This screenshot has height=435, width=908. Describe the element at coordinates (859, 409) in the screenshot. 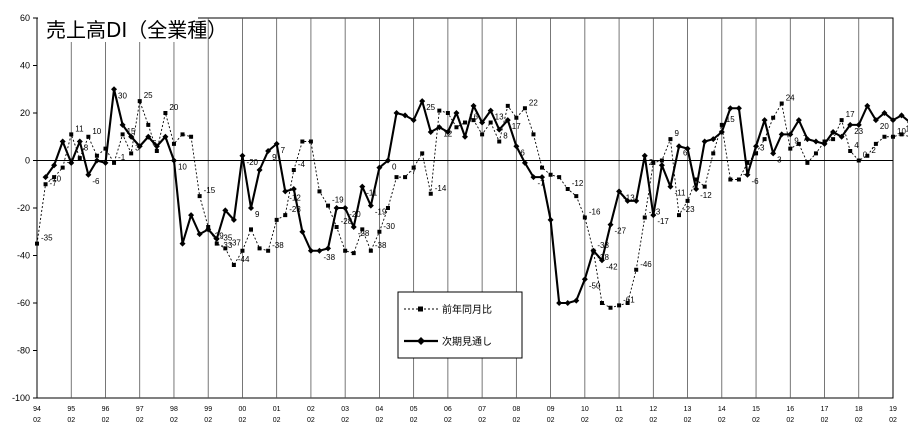

I see `x-tick-label: 18` at that location.